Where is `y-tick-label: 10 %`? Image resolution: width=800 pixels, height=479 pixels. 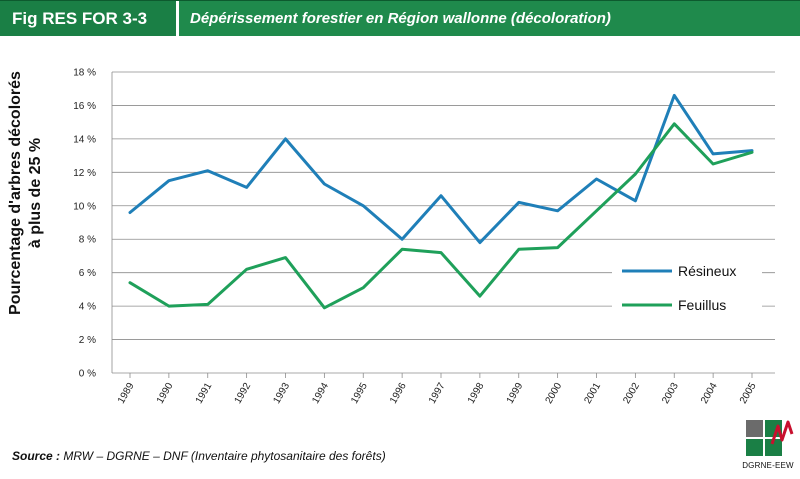 y-tick-label: 10 % is located at coordinates (84, 206).